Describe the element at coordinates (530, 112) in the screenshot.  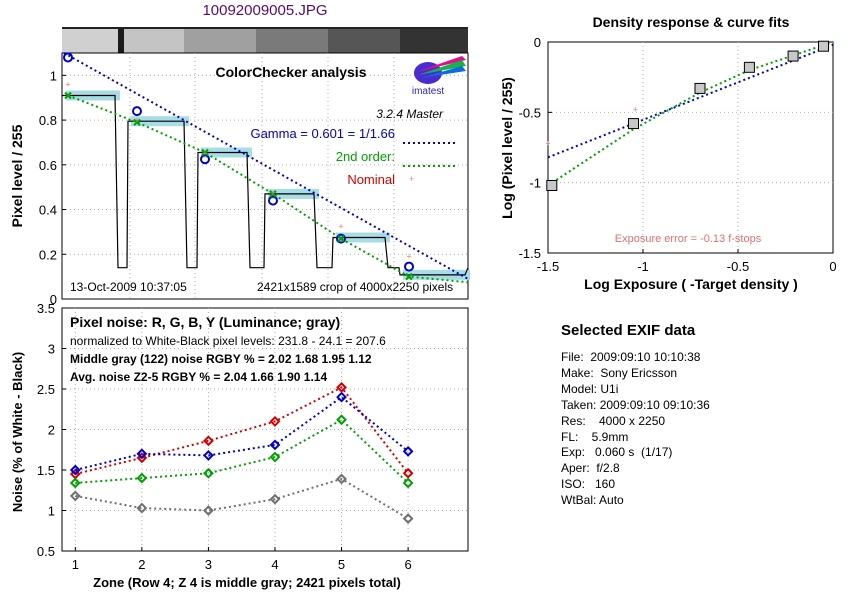
I see `density-y-tick-label: -0.5` at that location.